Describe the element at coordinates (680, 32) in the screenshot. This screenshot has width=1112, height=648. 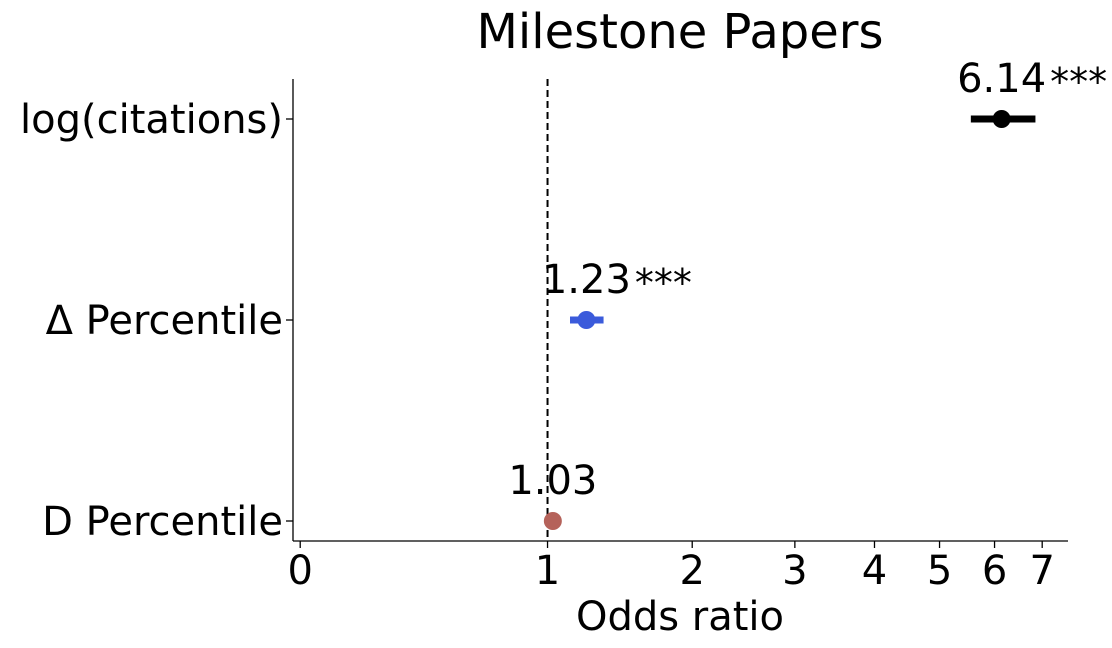
I see `chart-title: Milestone Papers` at that location.